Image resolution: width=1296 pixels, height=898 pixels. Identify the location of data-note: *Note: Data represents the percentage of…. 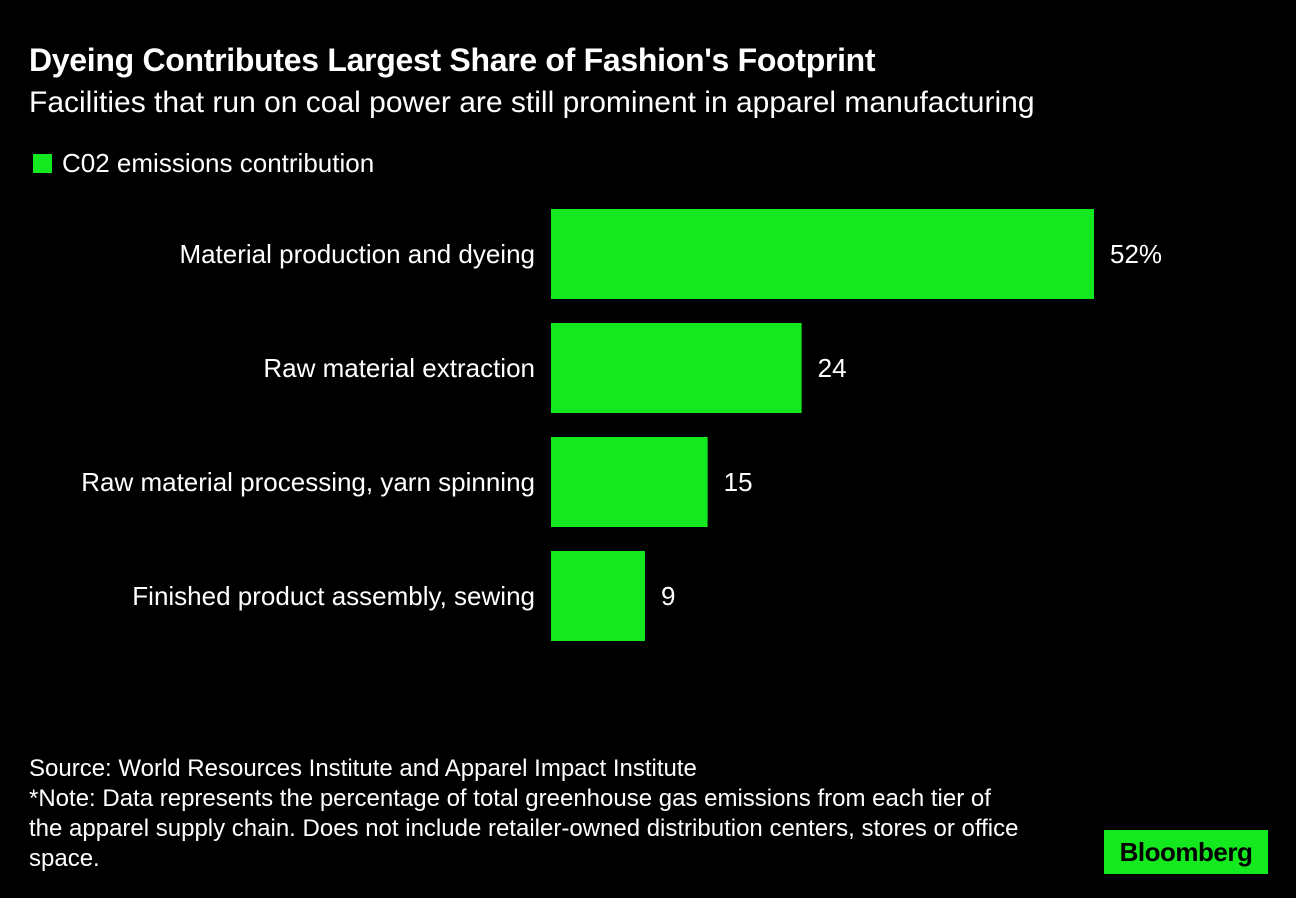
(524, 828).